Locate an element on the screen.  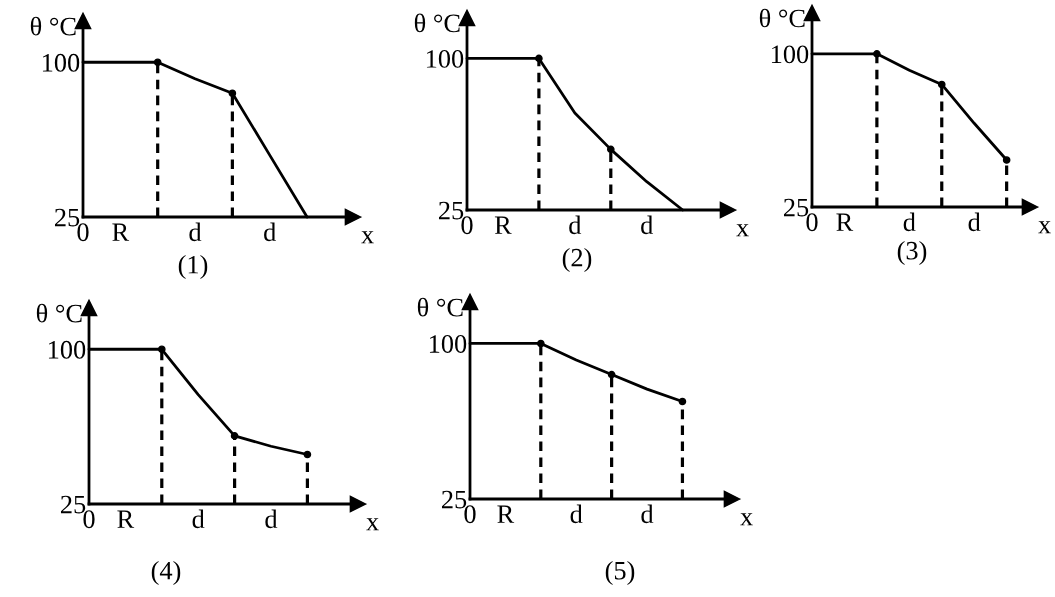
text: (4) is located at coordinates (166, 573).